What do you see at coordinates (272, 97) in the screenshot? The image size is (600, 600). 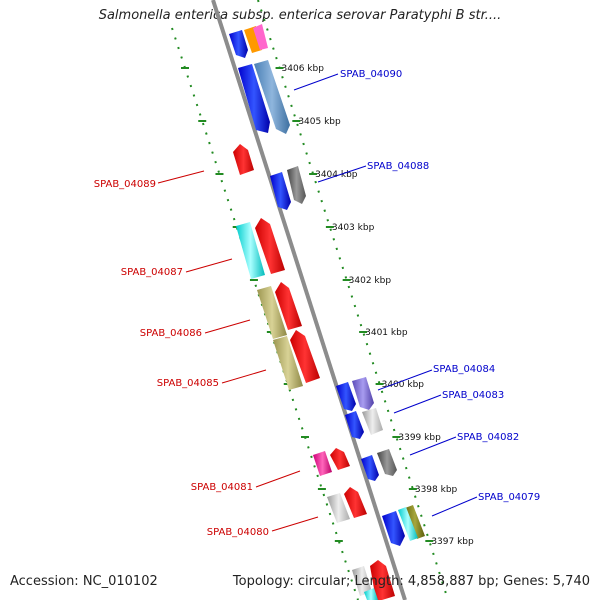 I see `gene-spab-04090-arrow` at bounding box center [272, 97].